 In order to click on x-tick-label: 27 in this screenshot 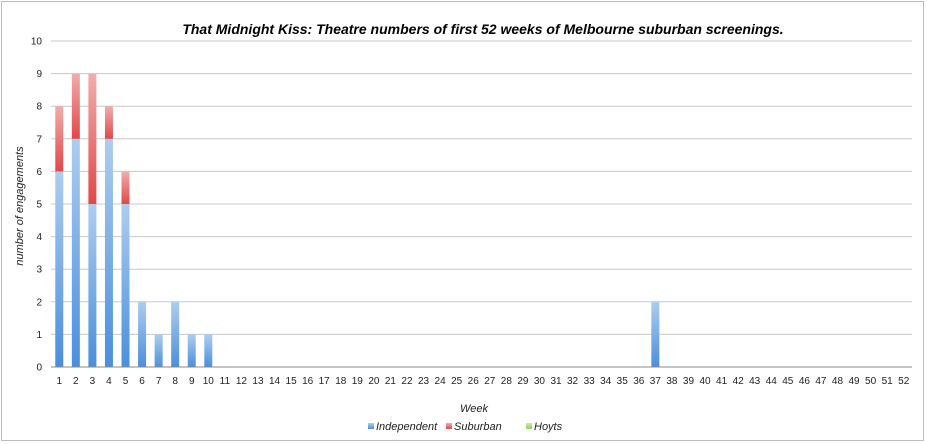, I will do `click(490, 381)`.